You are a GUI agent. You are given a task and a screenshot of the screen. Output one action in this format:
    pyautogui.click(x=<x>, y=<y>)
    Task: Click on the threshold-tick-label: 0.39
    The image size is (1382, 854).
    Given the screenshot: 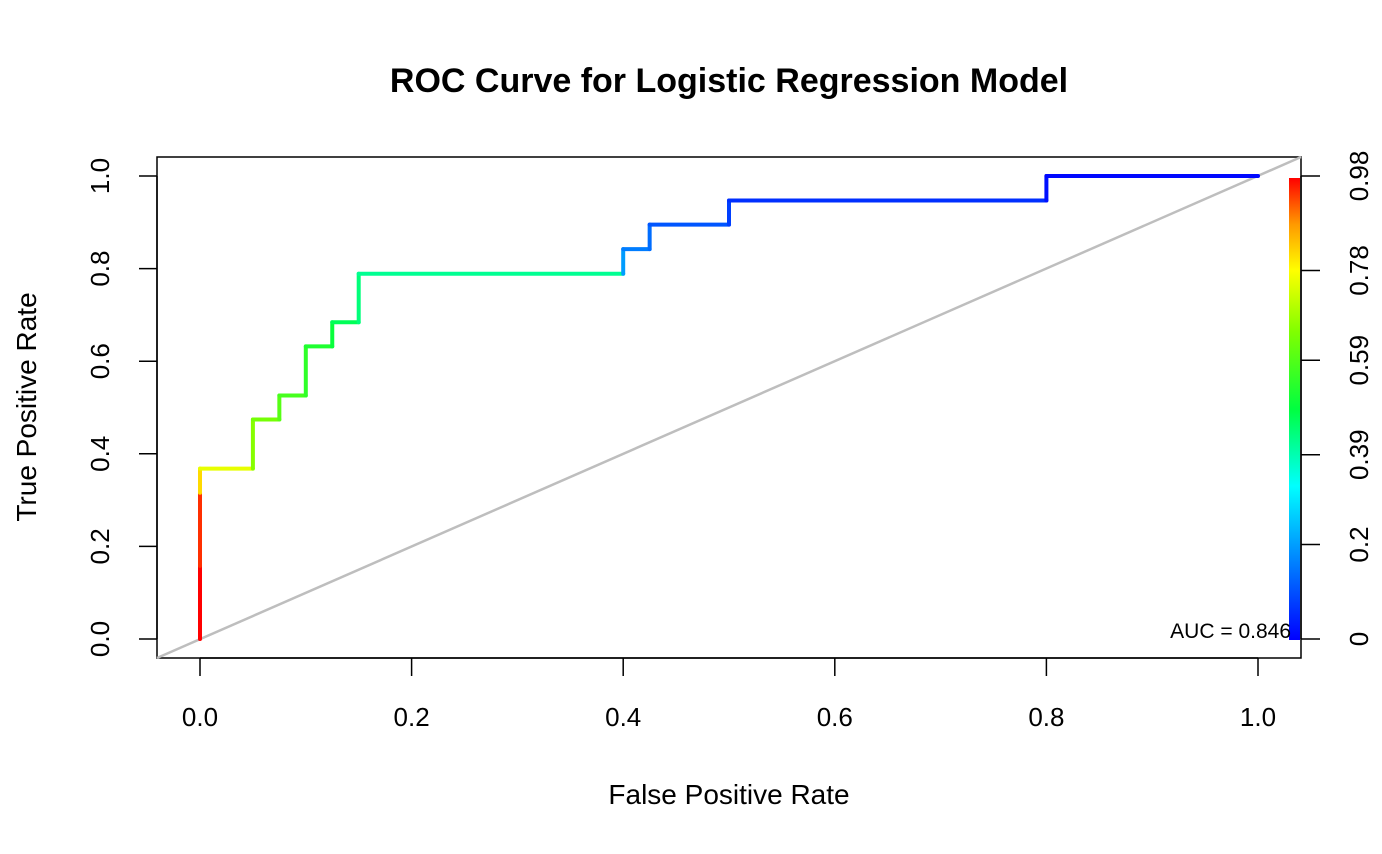 What is the action you would take?
    pyautogui.click(x=1359, y=454)
    